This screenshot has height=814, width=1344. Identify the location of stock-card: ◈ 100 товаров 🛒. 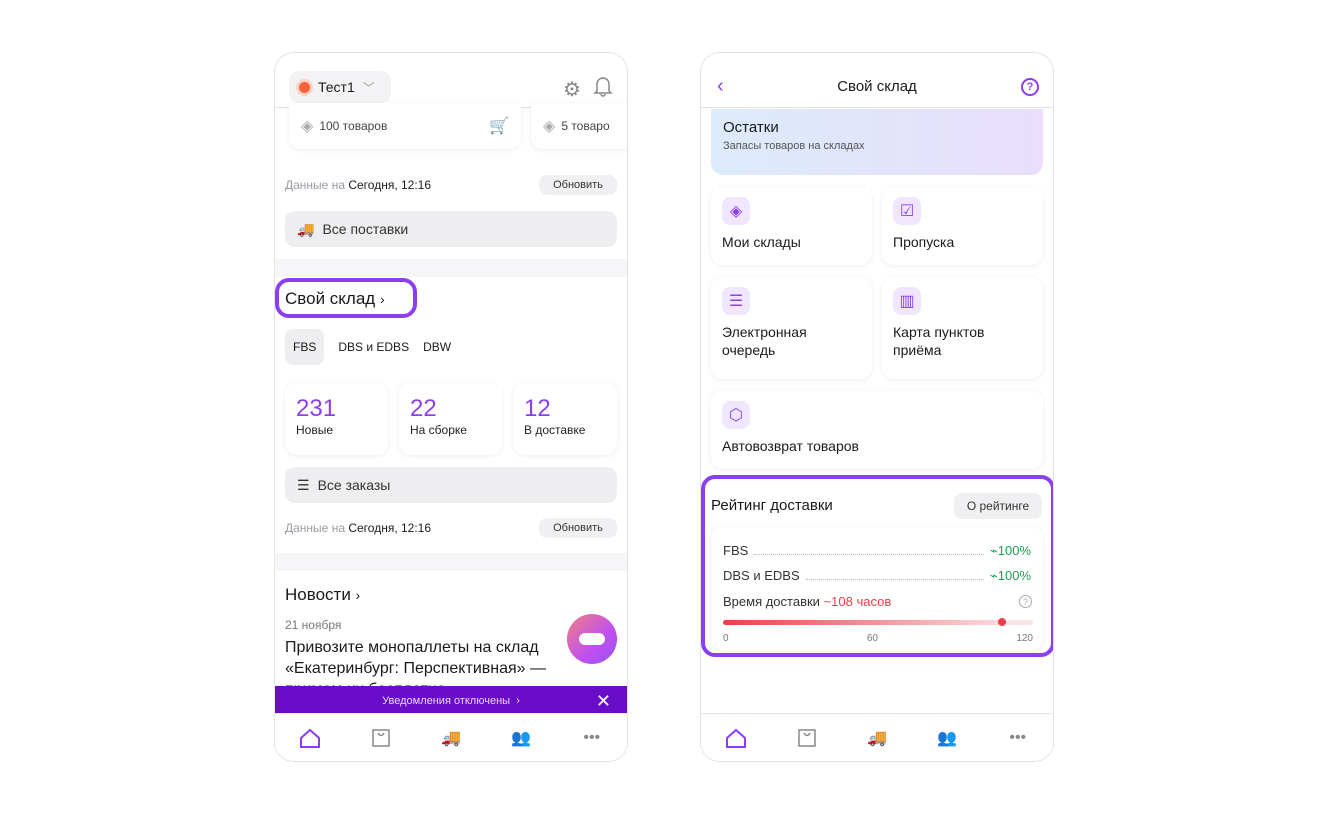
(405, 126).